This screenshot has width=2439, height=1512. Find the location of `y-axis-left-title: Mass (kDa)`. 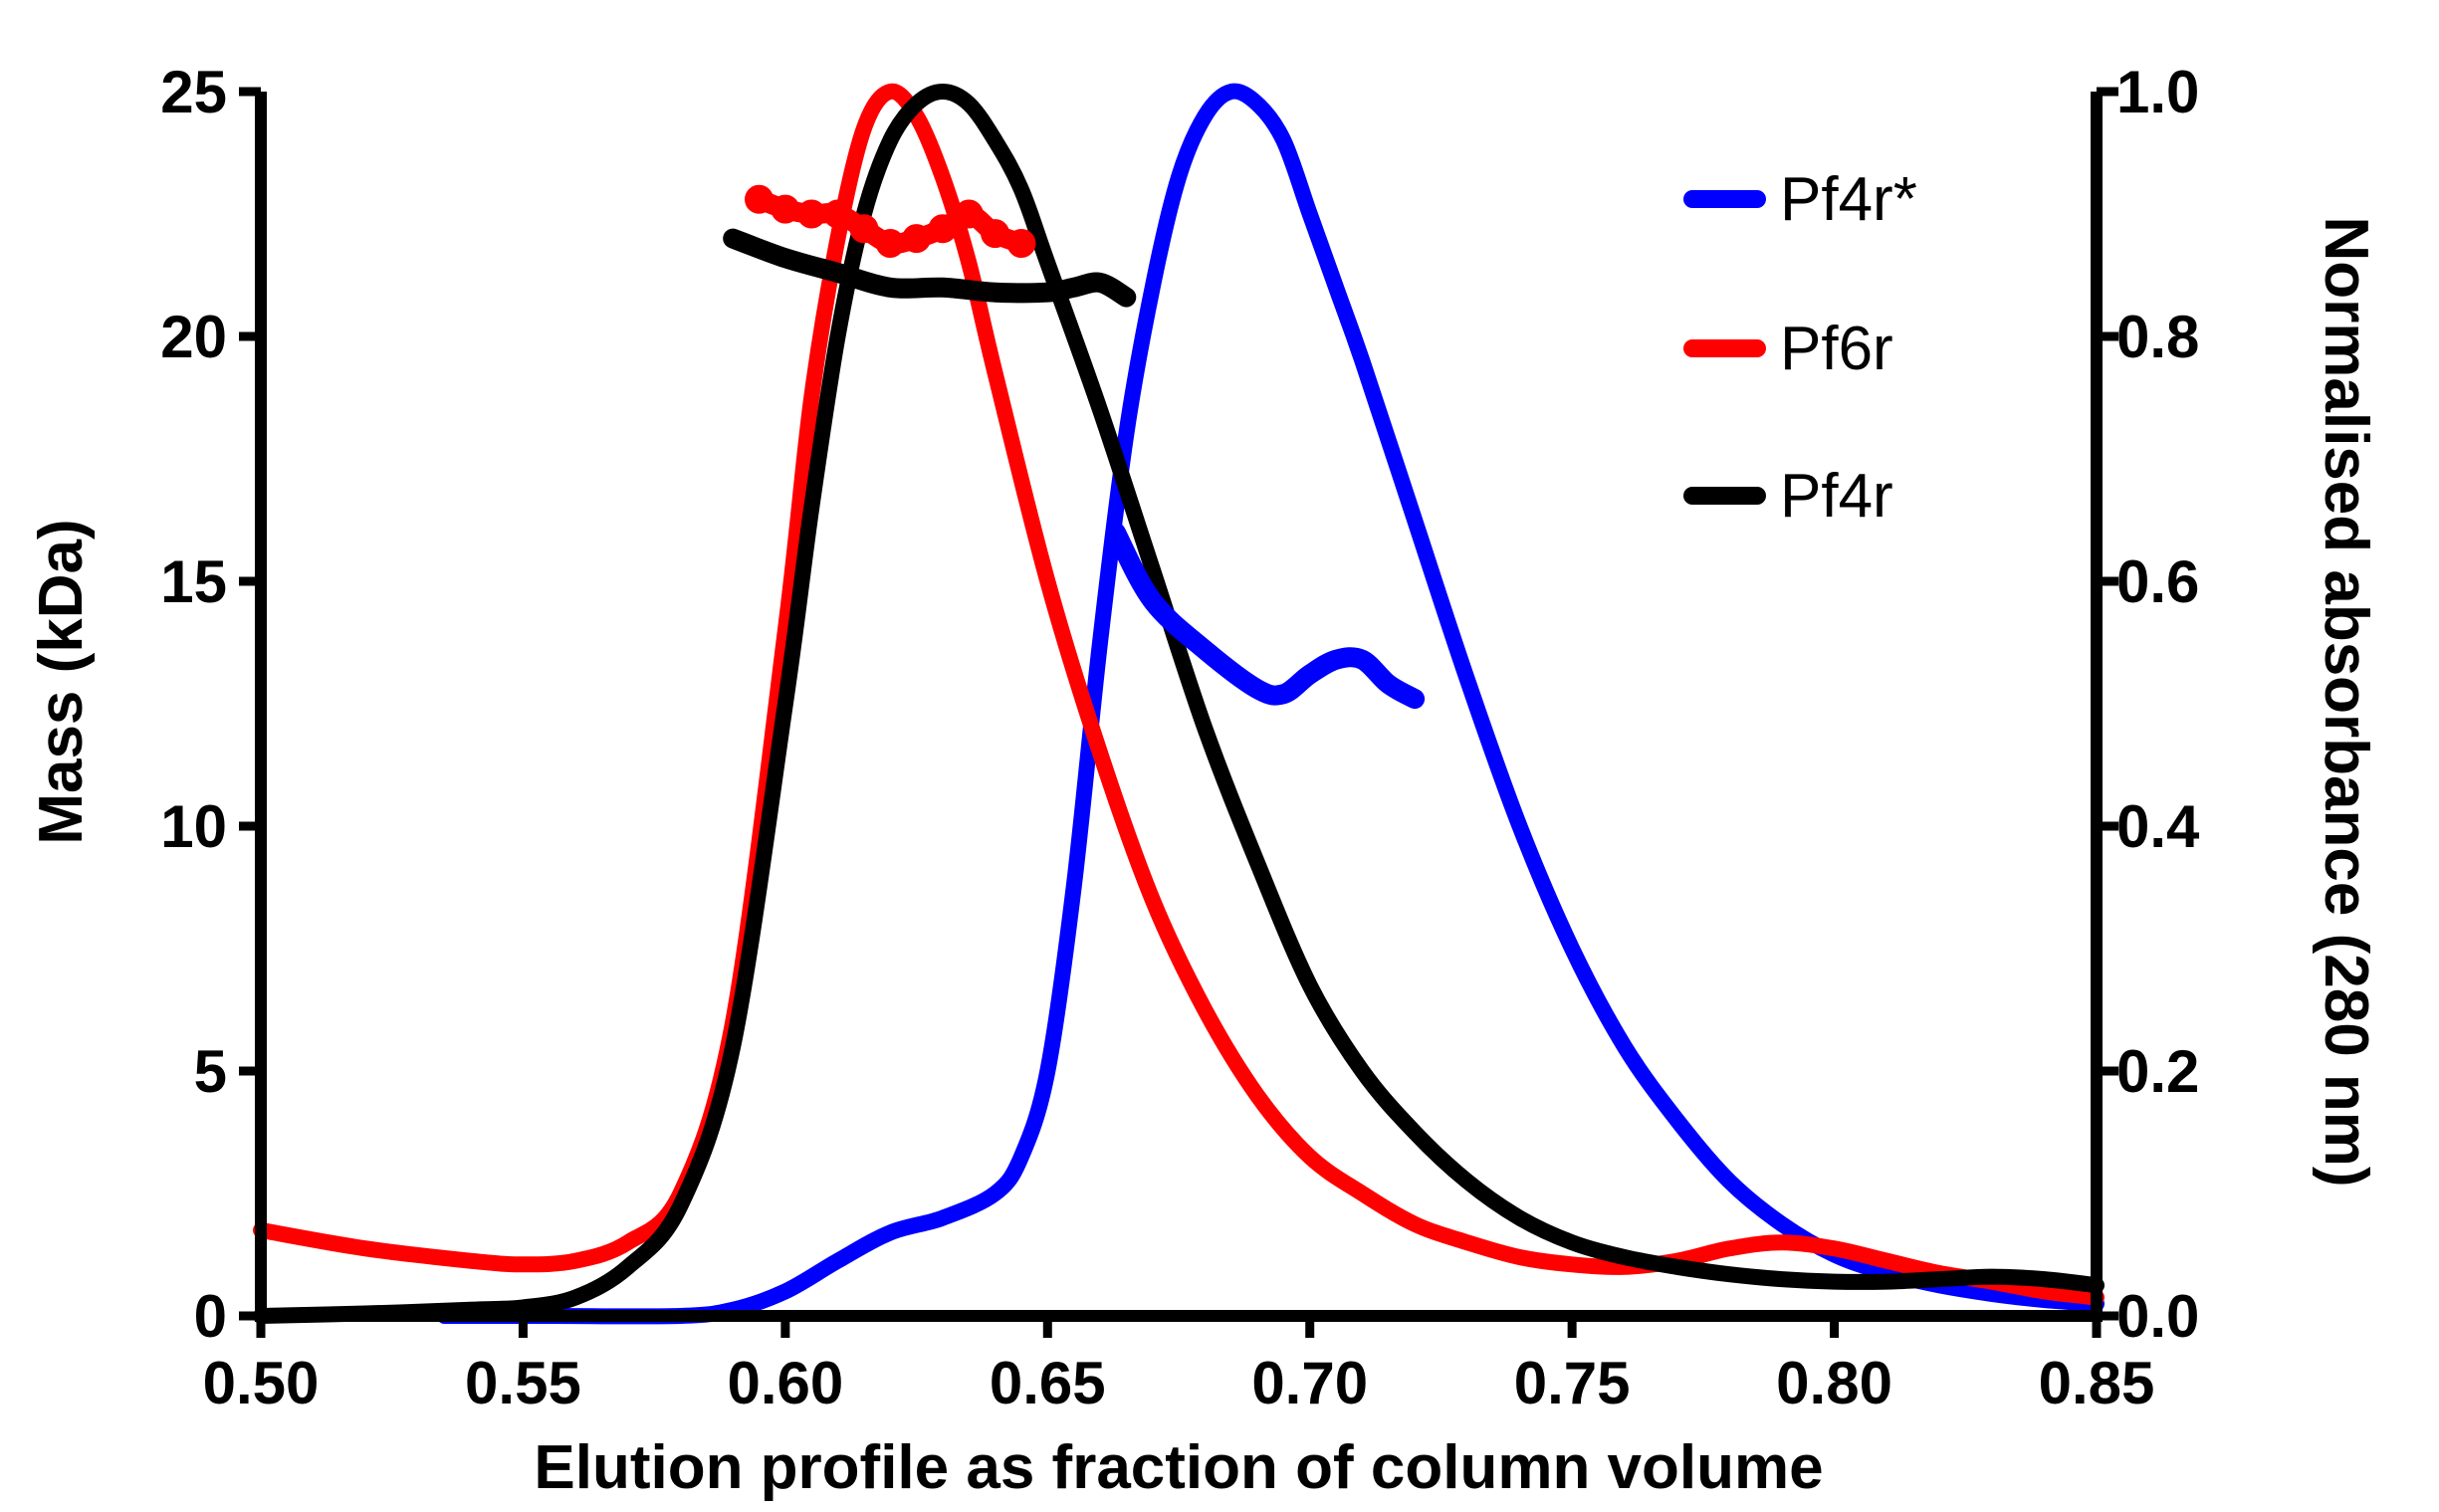

y-axis-left-title: Mass (kDa) is located at coordinates (61, 681).